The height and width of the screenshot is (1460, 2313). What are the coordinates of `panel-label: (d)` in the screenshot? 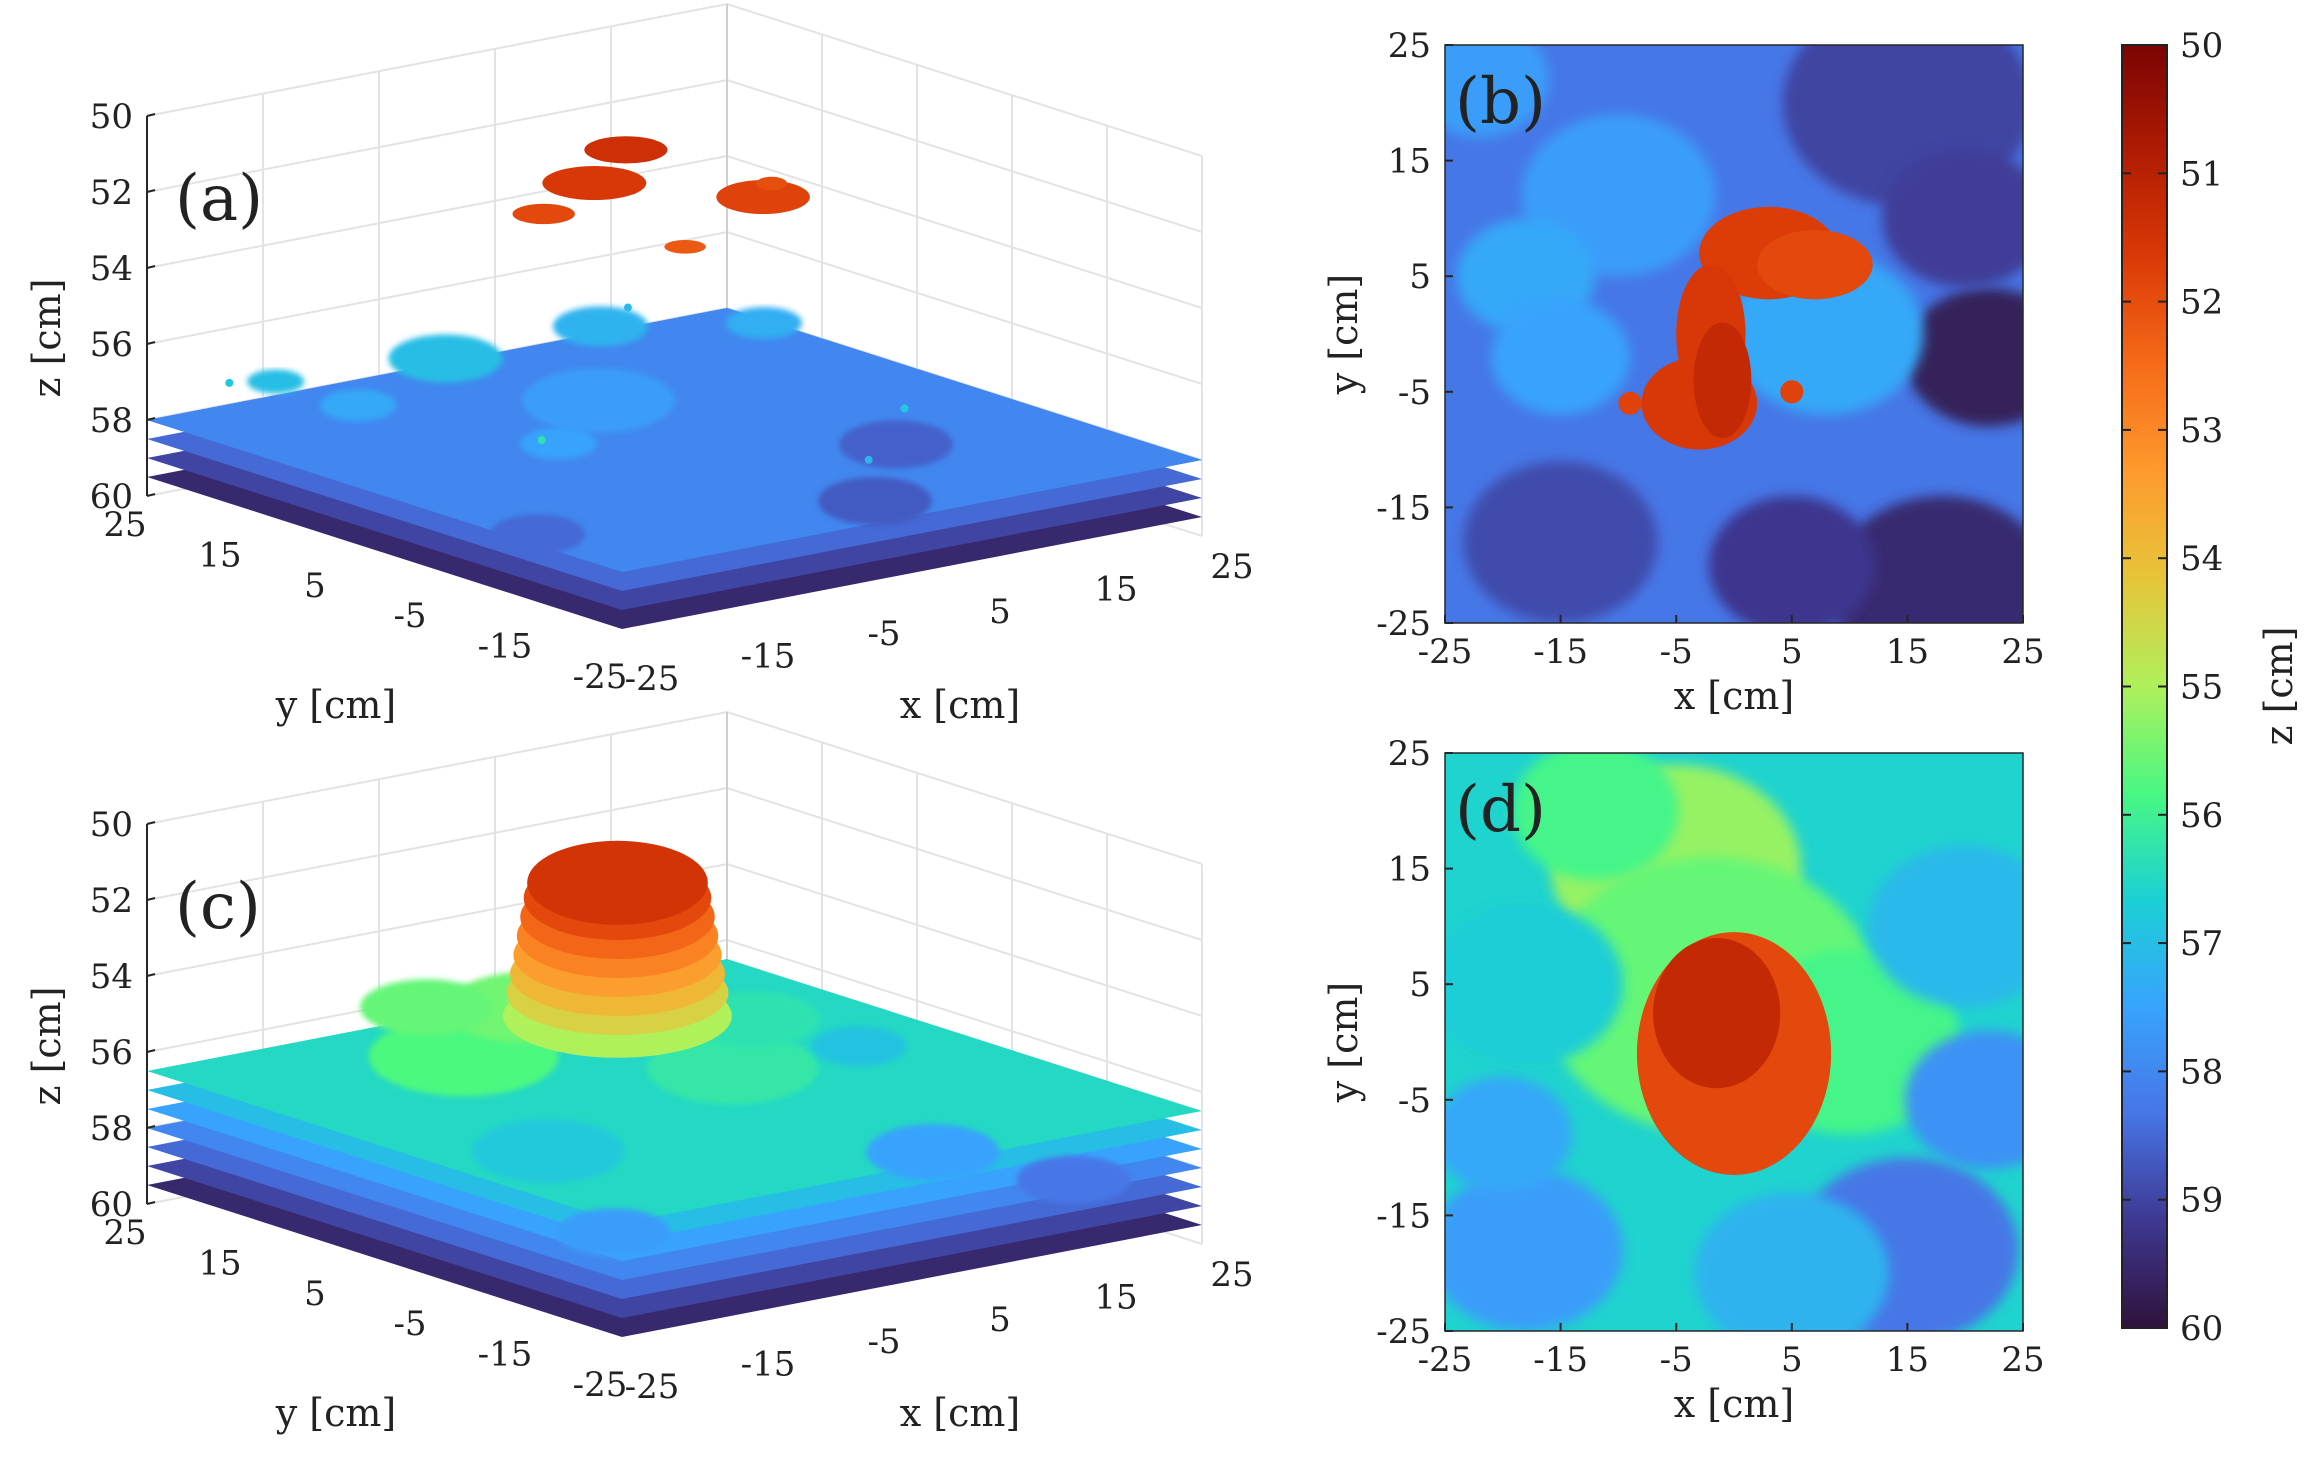 It's located at (1500, 810).